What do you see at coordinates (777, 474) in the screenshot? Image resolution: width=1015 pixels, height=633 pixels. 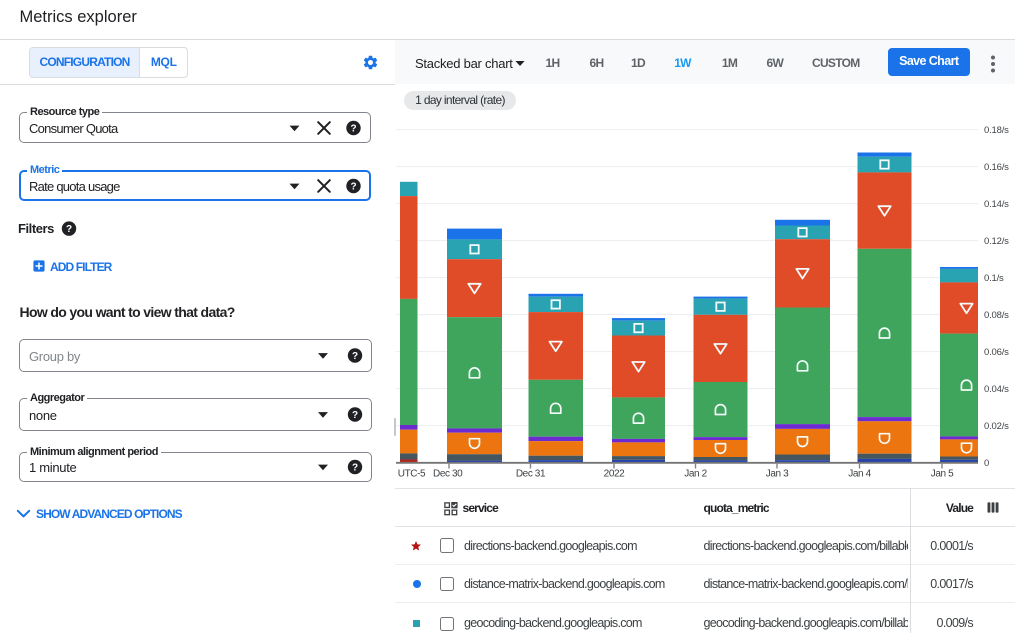 I see `svg-text: Jan 3` at bounding box center [777, 474].